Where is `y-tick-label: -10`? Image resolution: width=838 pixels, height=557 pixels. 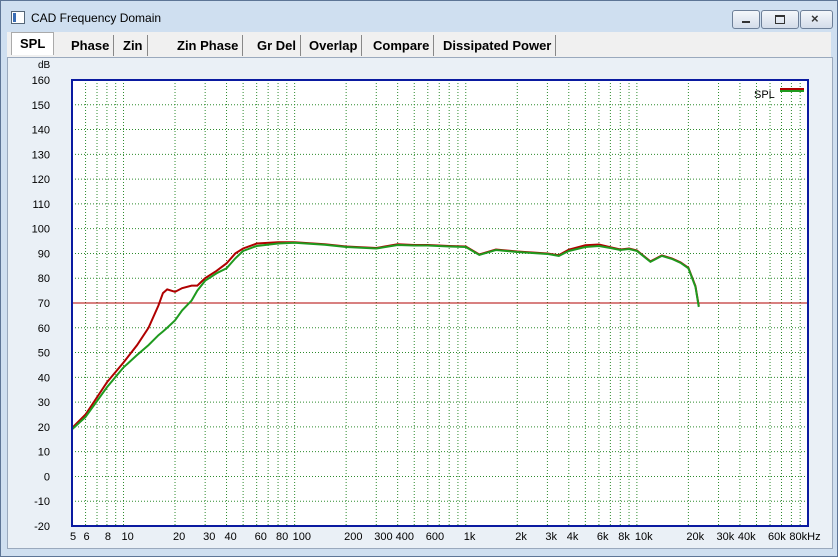 y-tick-label: -10 is located at coordinates (42, 502).